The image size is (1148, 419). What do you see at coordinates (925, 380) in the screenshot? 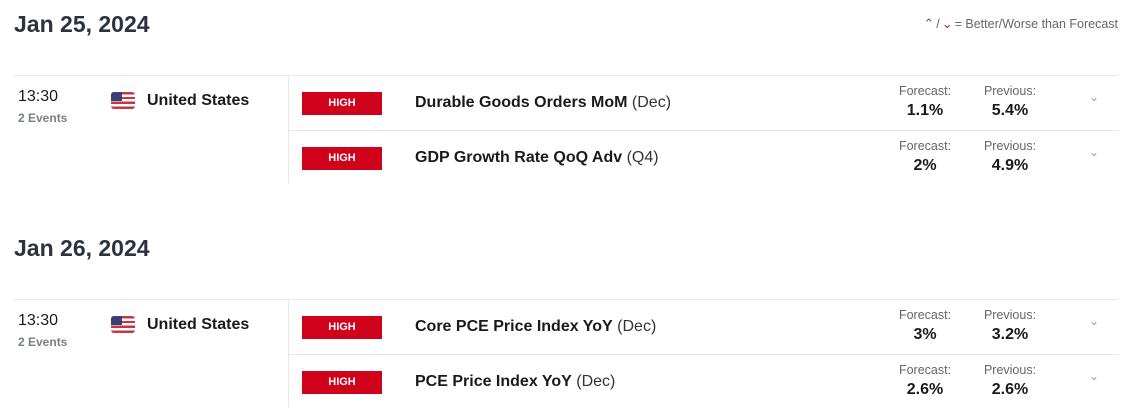
I see `forecast-cell: Forecast: 2.6%` at bounding box center [925, 380].